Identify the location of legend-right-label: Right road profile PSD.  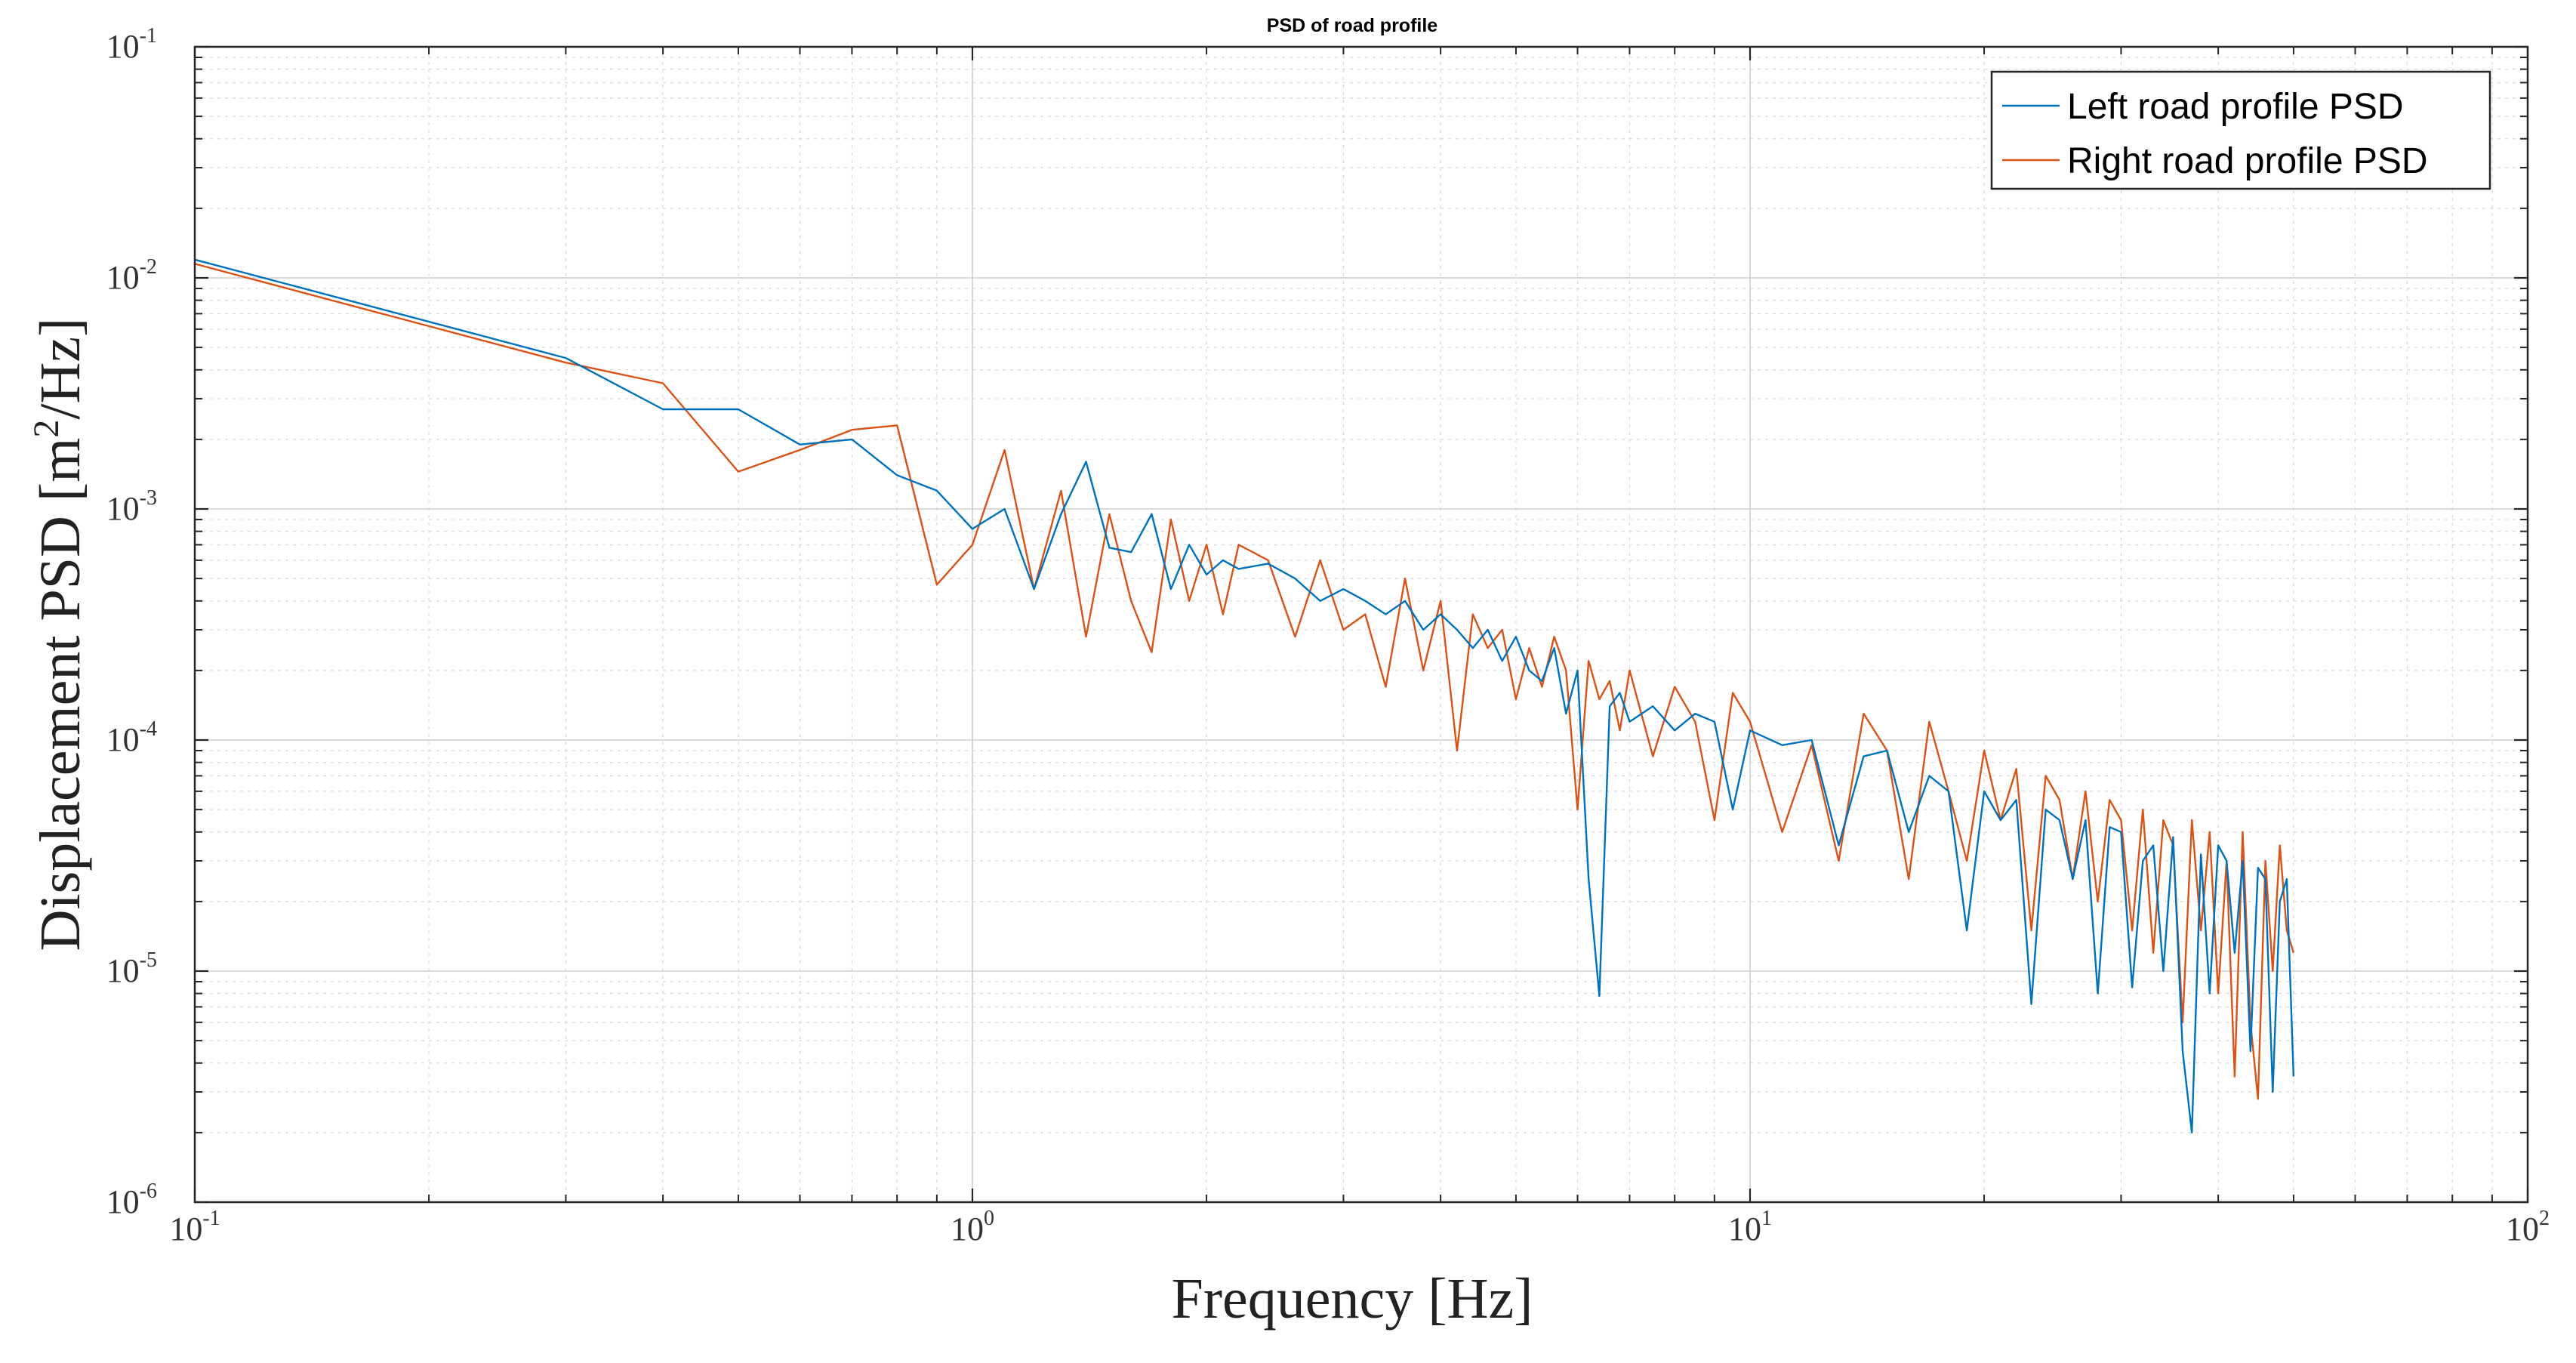
(2247, 161).